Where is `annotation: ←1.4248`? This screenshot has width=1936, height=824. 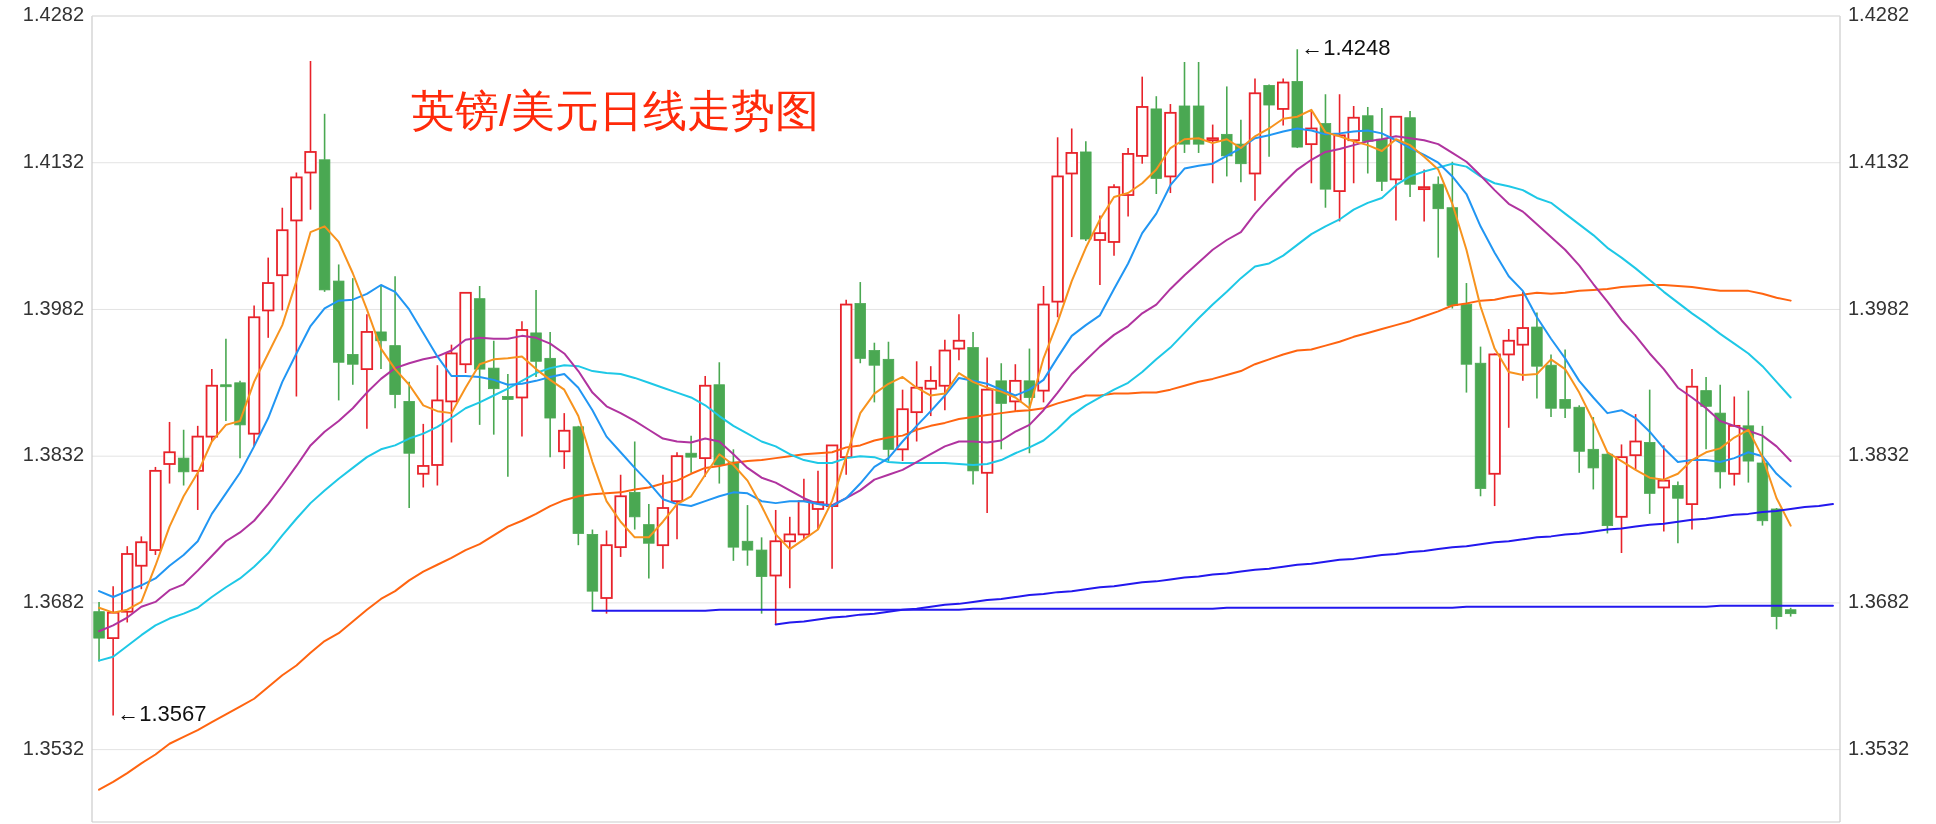
annotation: ←1.4248 is located at coordinates (1346, 48).